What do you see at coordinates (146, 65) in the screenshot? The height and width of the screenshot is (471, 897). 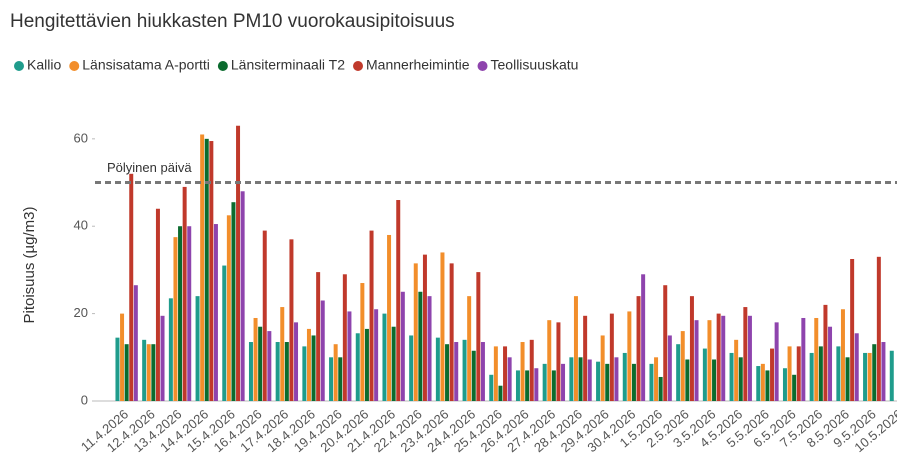 I see `legend-label: Länsisatama A-portti` at bounding box center [146, 65].